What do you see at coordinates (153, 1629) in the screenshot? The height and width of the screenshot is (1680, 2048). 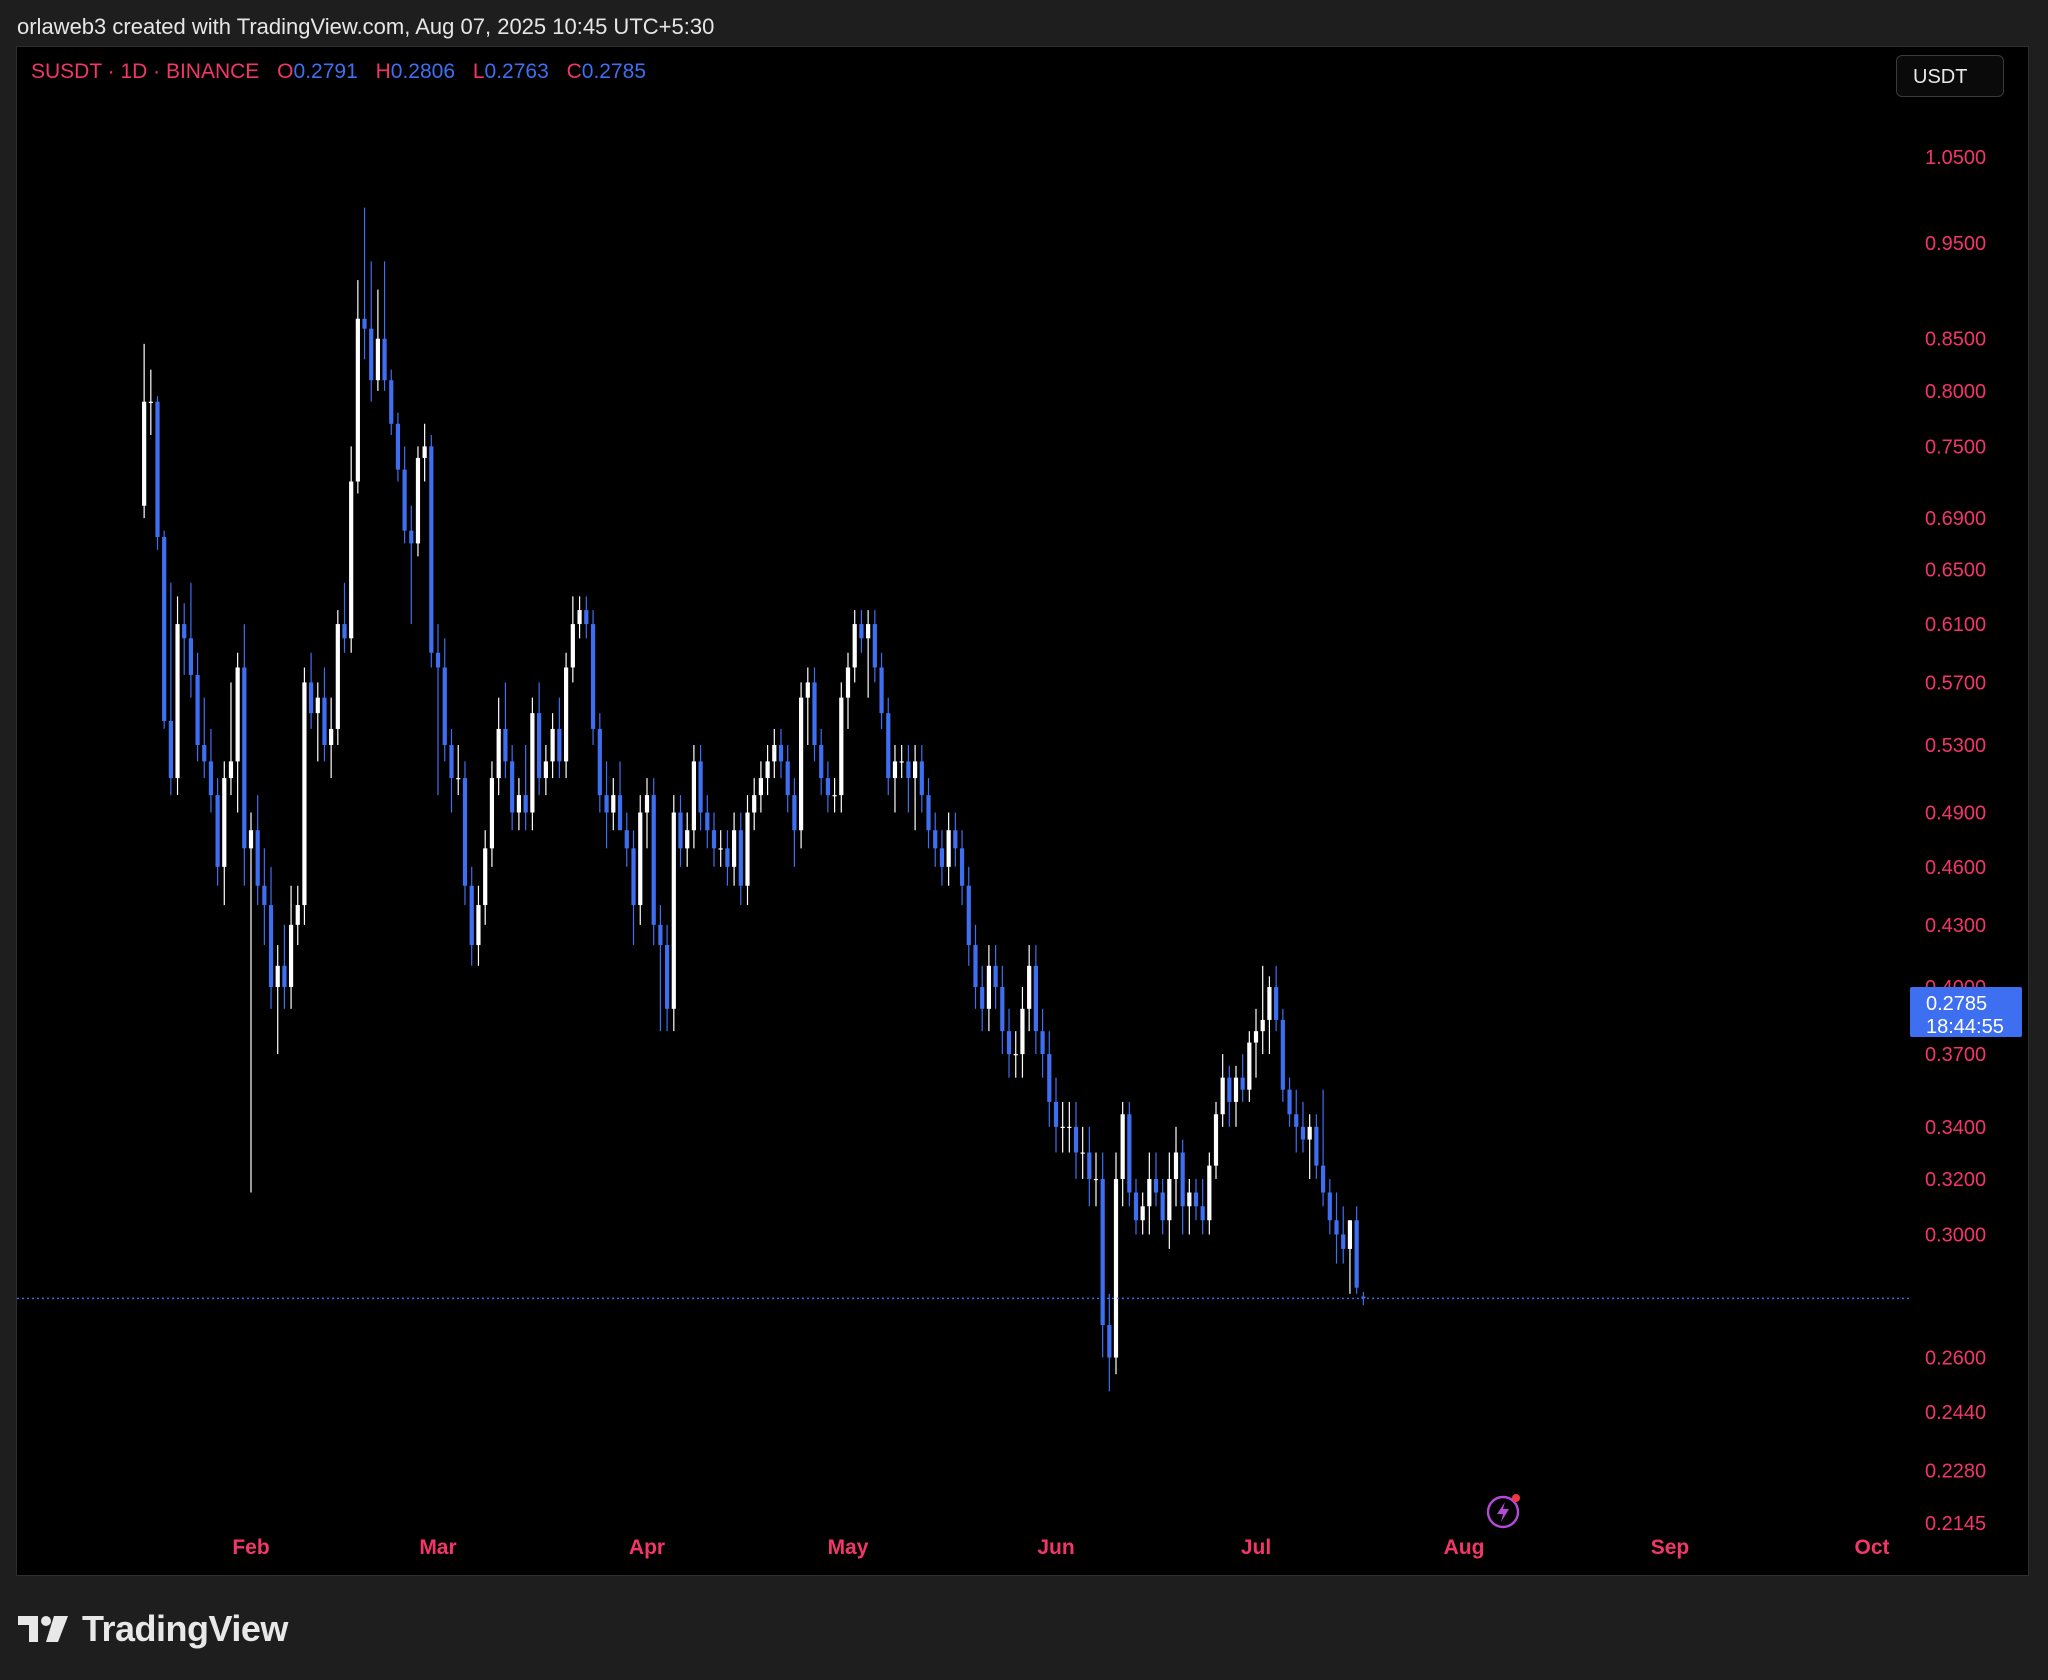 I see `tradingview-logo: TradingView` at bounding box center [153, 1629].